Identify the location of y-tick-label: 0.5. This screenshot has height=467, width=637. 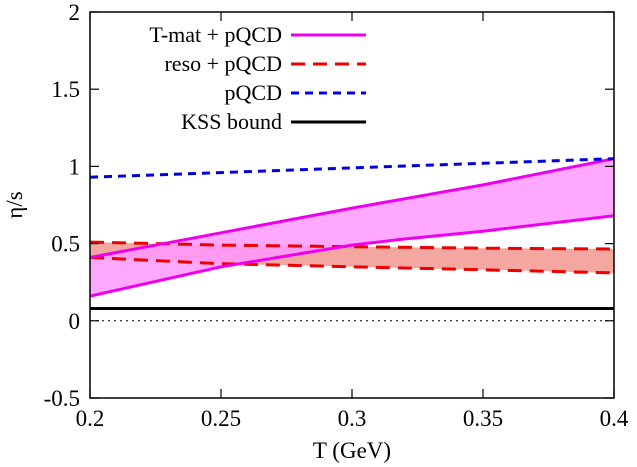
(65, 244).